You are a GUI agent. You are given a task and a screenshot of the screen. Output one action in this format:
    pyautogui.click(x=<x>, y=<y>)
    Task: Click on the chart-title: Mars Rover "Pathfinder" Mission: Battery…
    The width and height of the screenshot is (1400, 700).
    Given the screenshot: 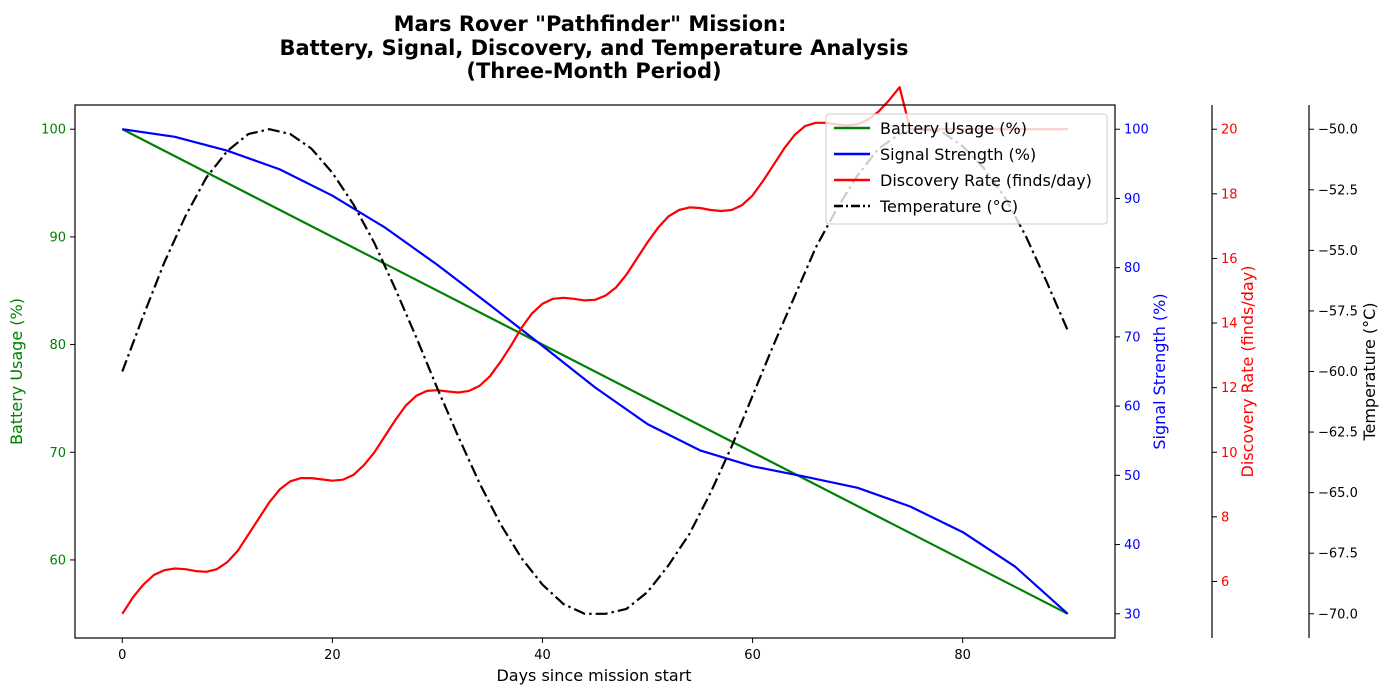 What is the action you would take?
    pyautogui.click(x=593, y=47)
    